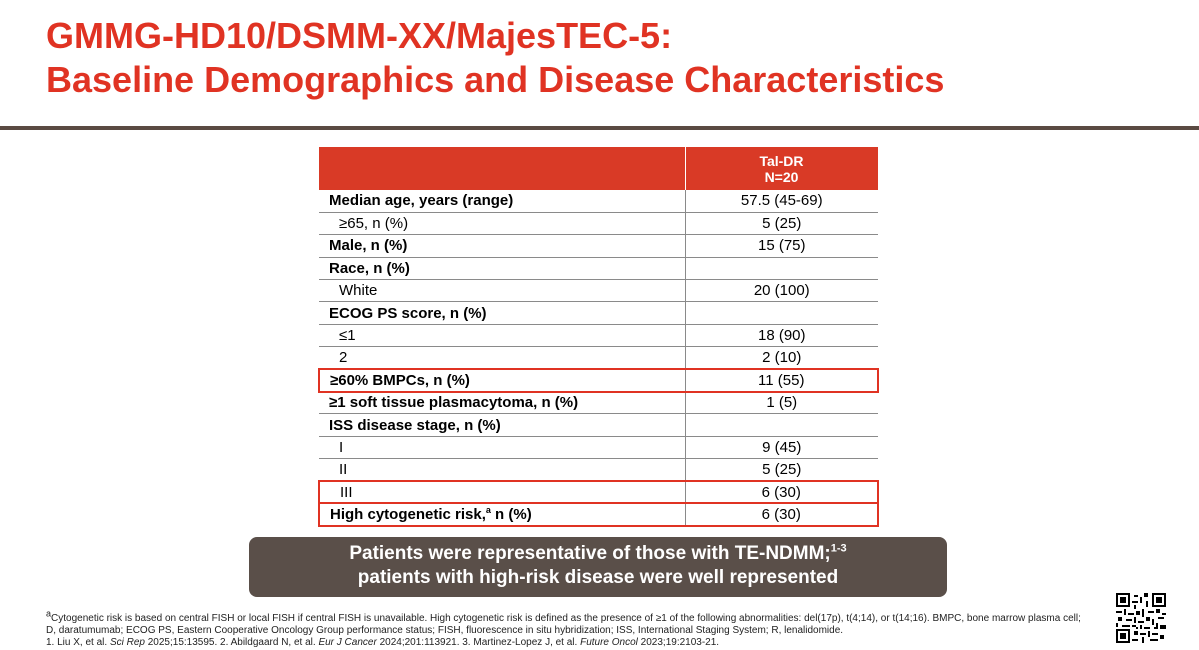 The image size is (1199, 650). What do you see at coordinates (781, 380) in the screenshot?
I see `row-value: 11 (55)` at bounding box center [781, 380].